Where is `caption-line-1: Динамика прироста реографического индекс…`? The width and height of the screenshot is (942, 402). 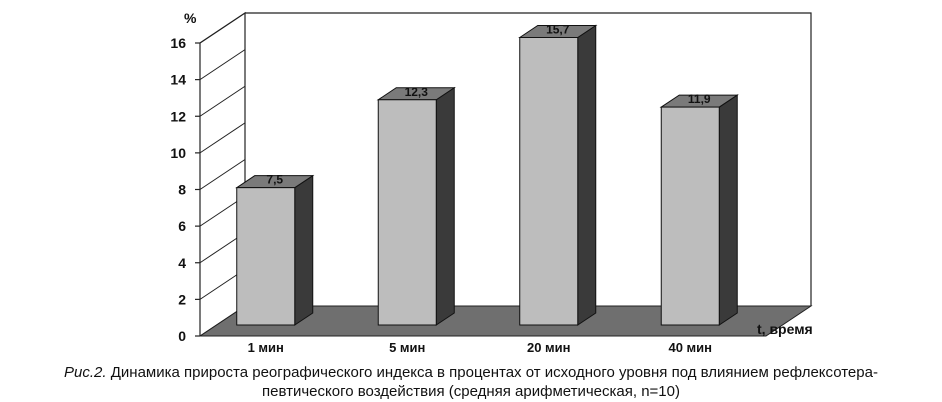 caption-line-1: Динамика прироста реографического индекс… is located at coordinates (492, 372).